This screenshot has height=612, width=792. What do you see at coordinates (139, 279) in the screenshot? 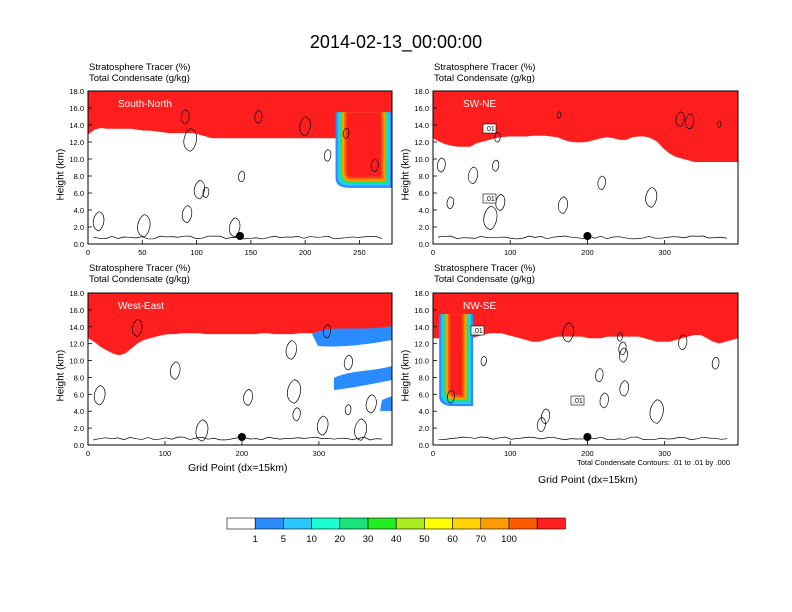
I see `panel-3-label-condensate: Total Condensate (g/kg)` at bounding box center [139, 279].